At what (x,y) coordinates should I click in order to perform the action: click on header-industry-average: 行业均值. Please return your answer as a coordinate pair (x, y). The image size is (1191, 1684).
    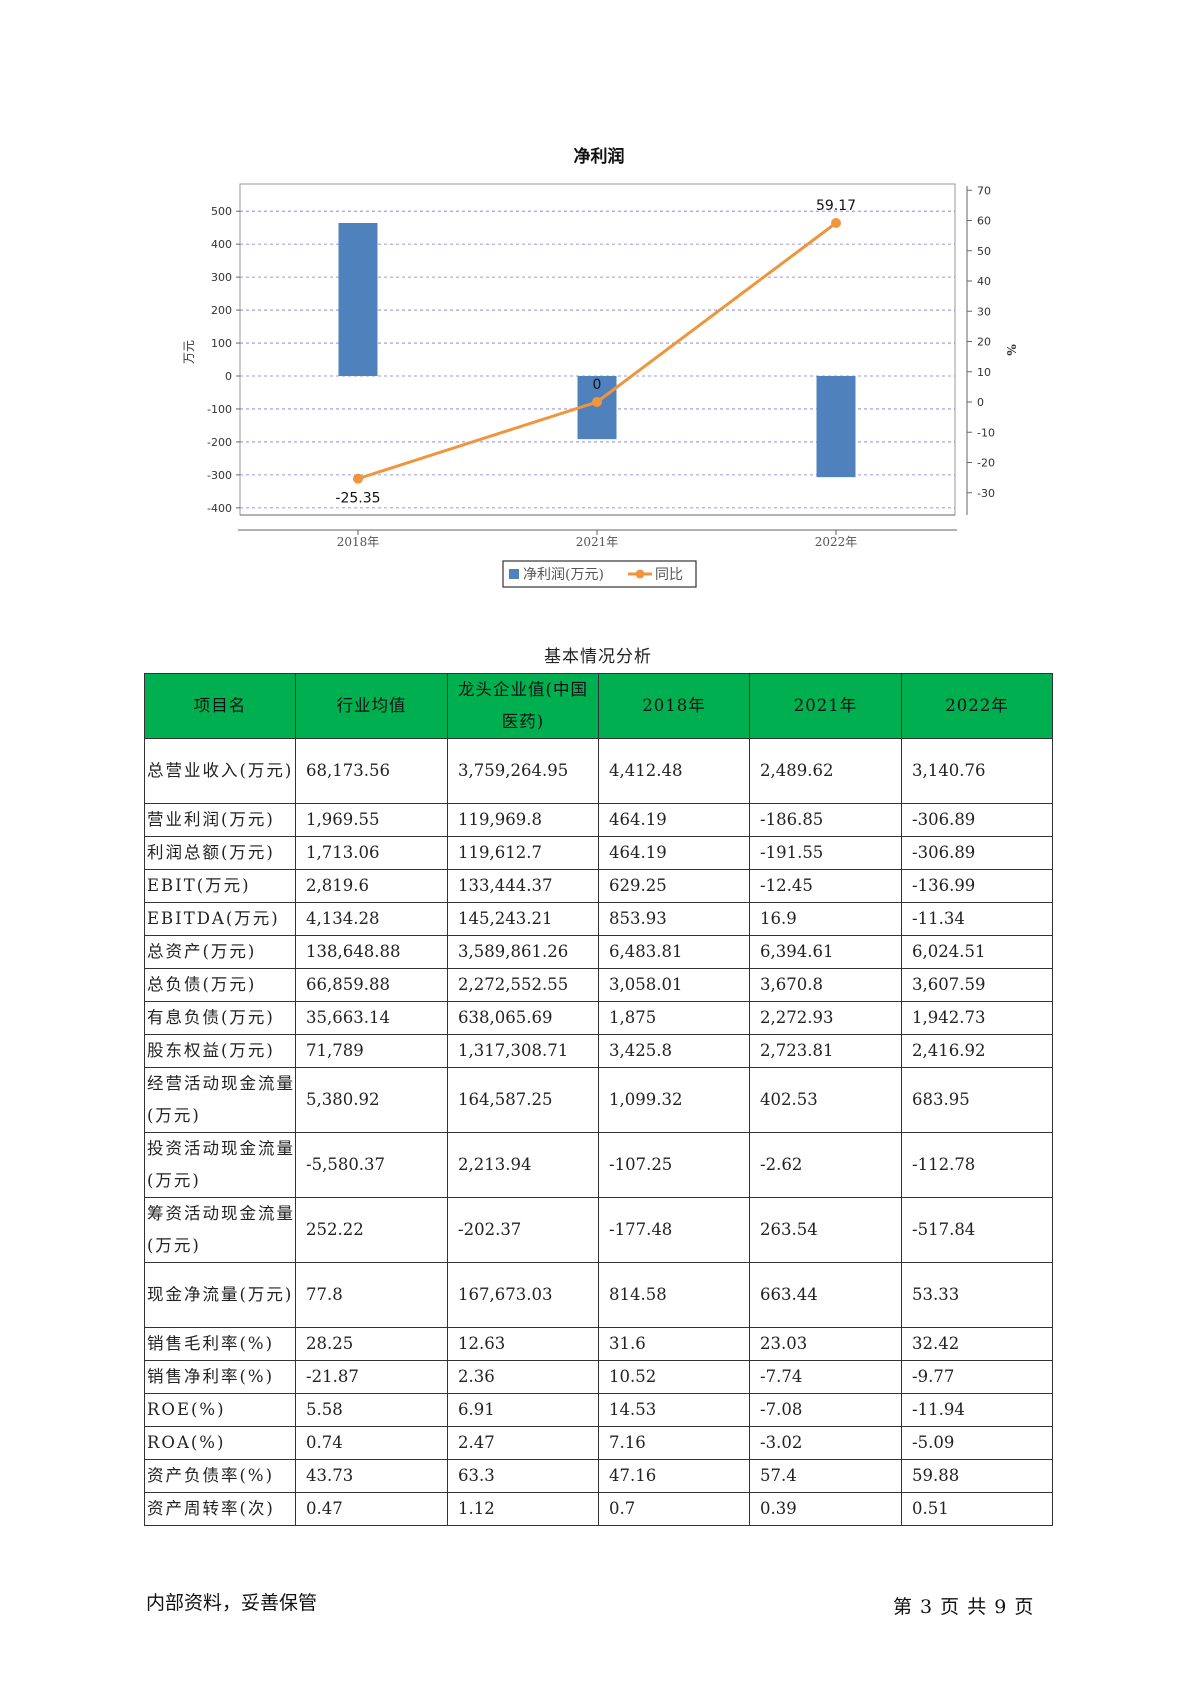
    Looking at the image, I should click on (371, 706).